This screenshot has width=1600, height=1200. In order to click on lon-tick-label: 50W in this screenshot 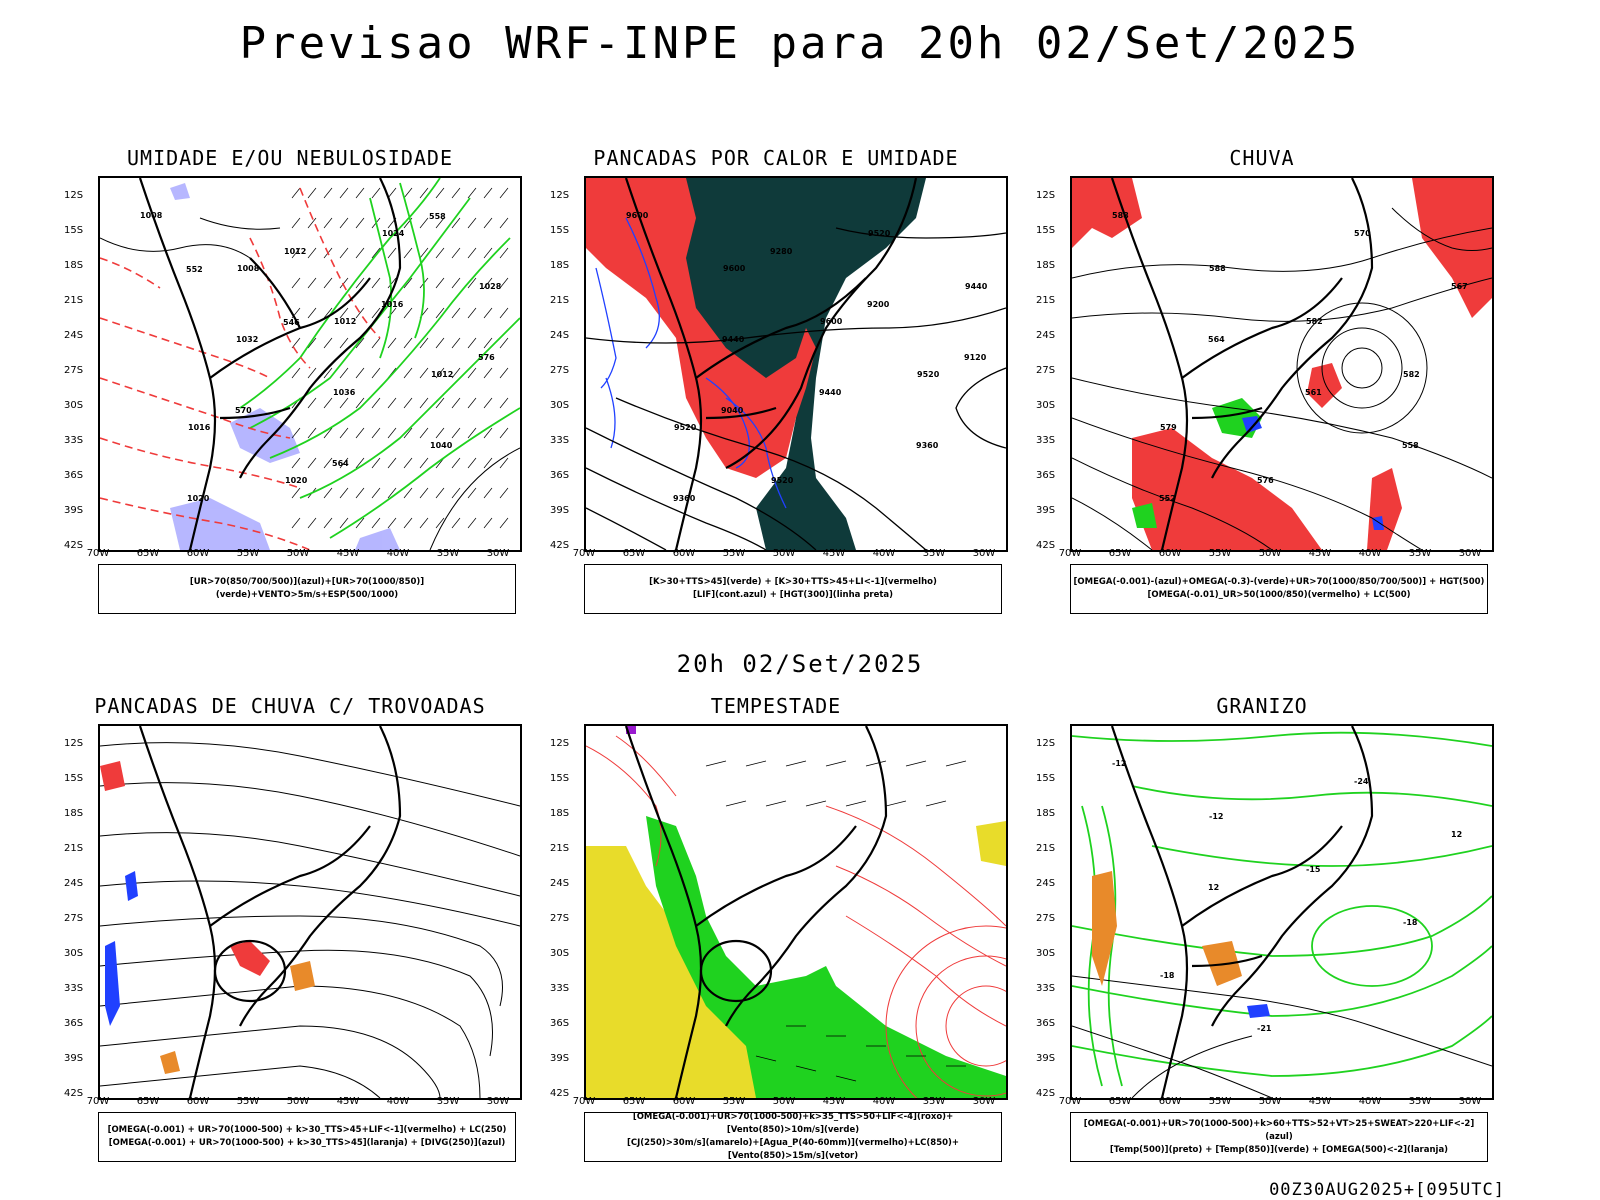, I will do `click(298, 1101)`.